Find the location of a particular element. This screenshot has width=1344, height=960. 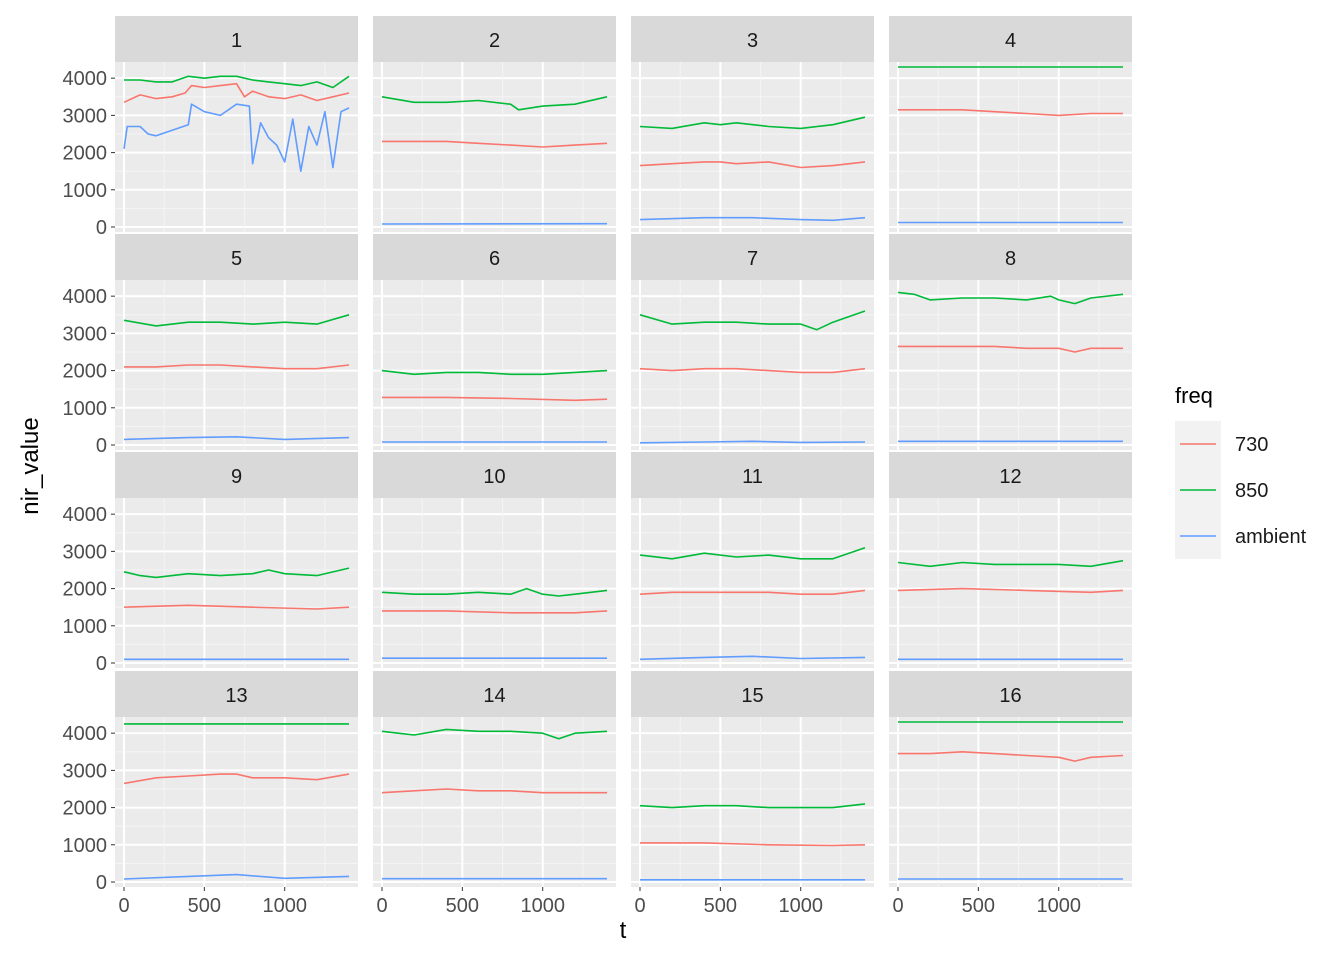

facet-strip-label: 15 is located at coordinates (752, 696).